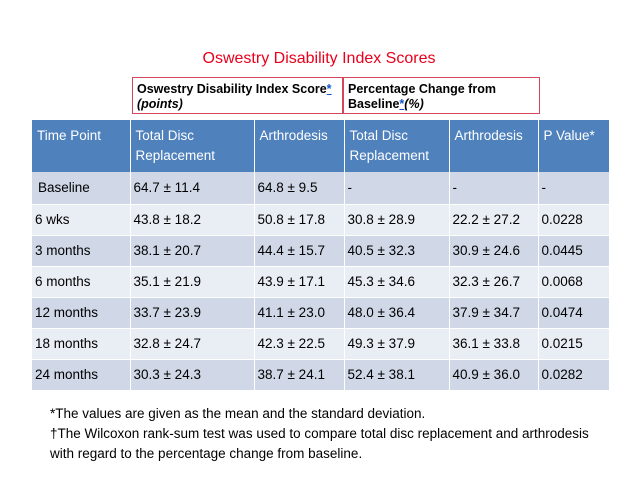 The width and height of the screenshot is (638, 478). Describe the element at coordinates (494, 251) in the screenshot. I see `cell: 30.9 ± 24.6` at that location.